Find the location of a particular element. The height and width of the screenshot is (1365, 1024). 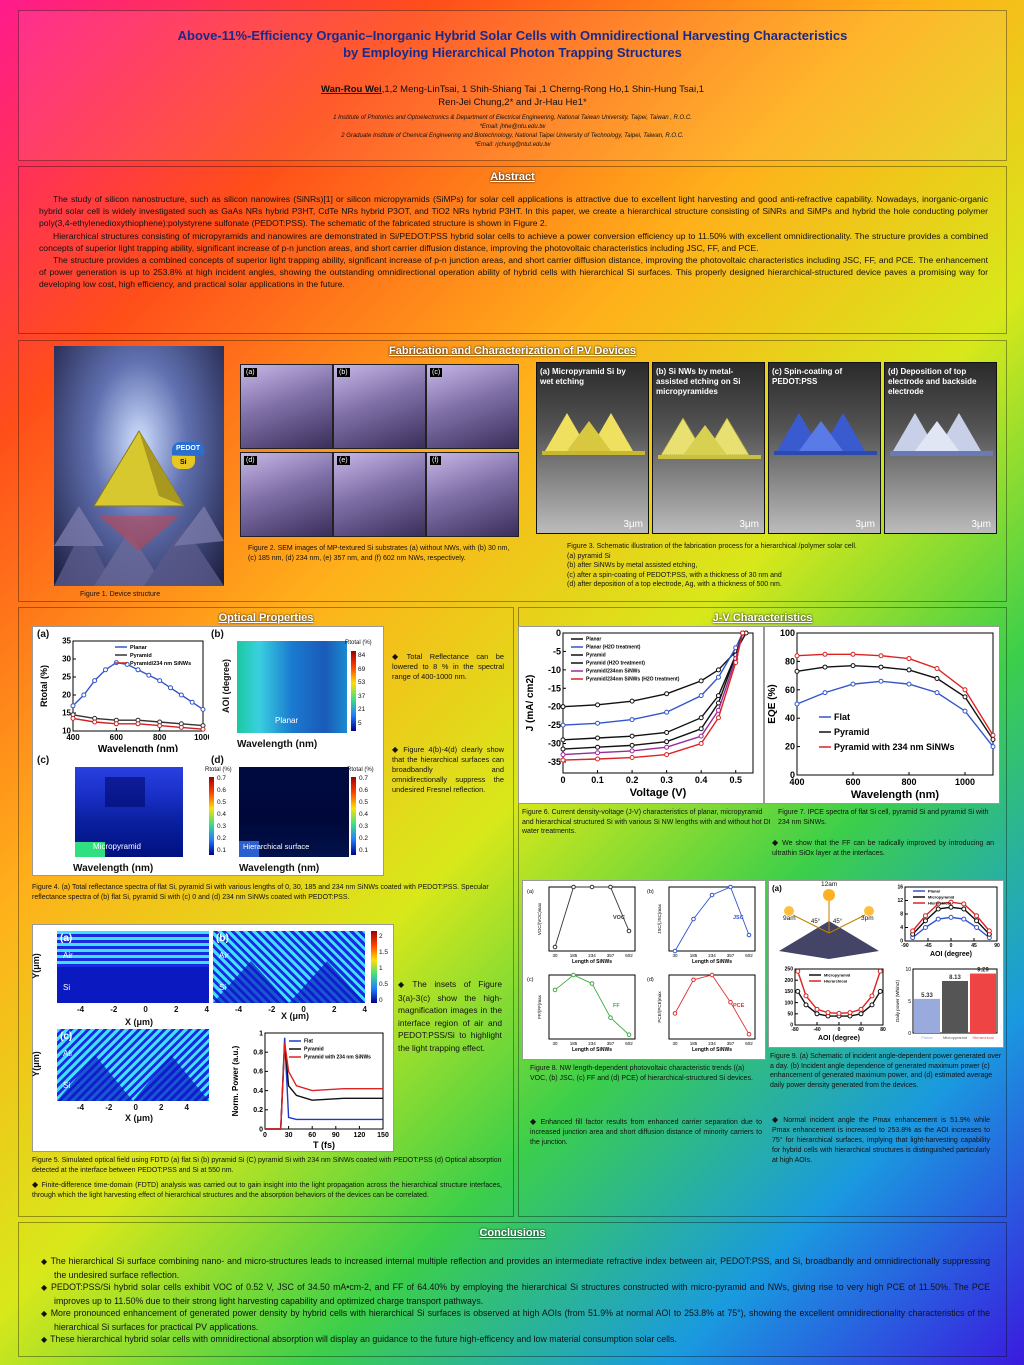

fig5-ylabel-top: Y(μm) is located at coordinates (35, 966).